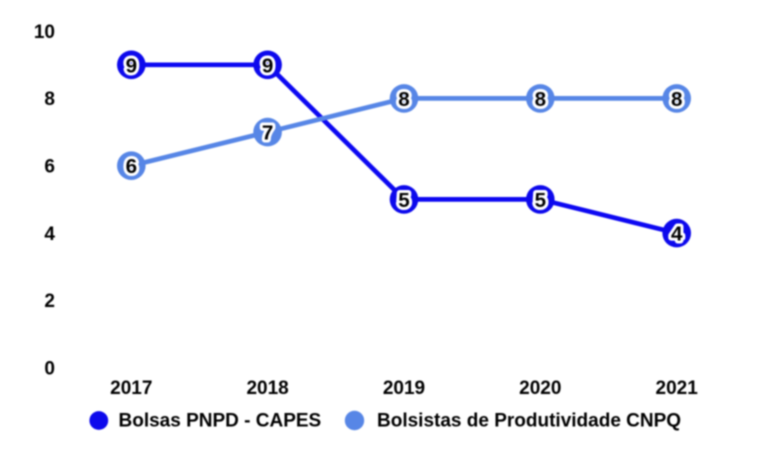 This screenshot has height=454, width=768. Describe the element at coordinates (49, 369) in the screenshot. I see `svg-text: 0` at that location.